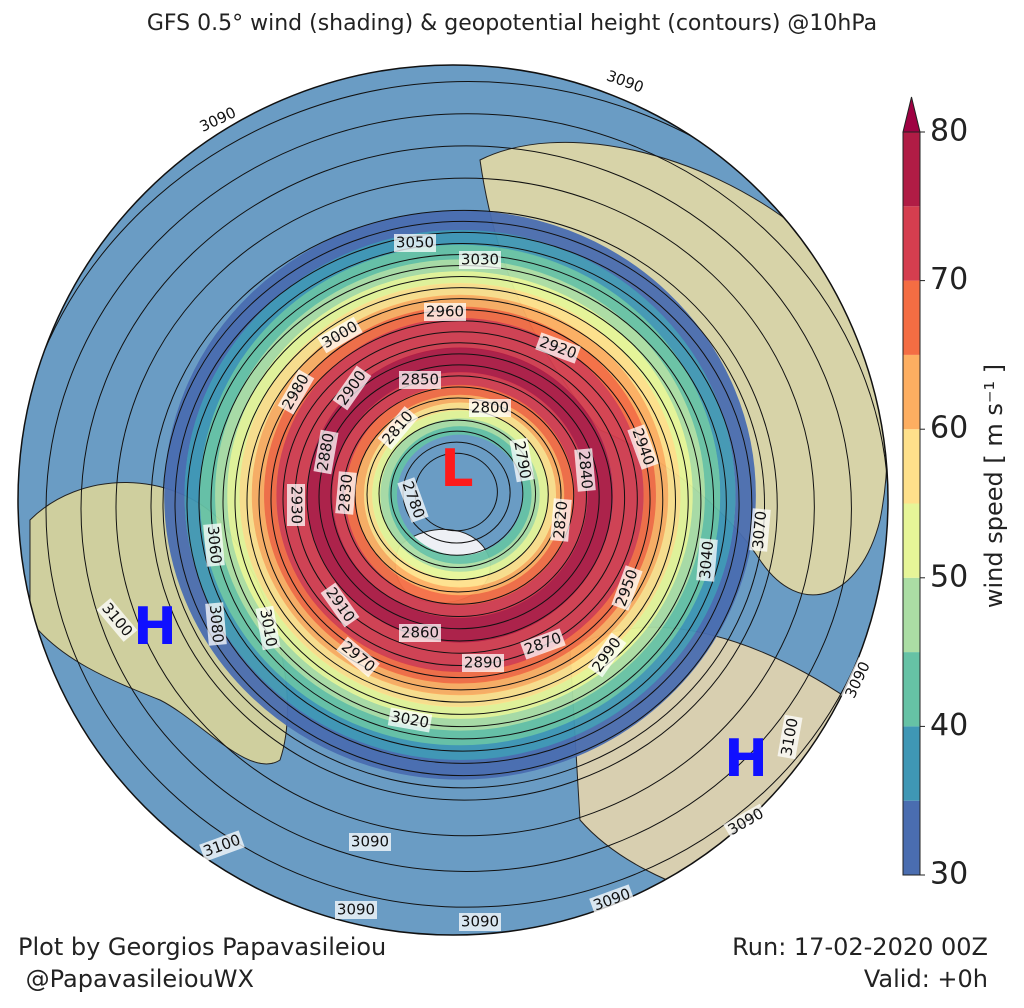 Image resolution: width=1024 pixels, height=1008 pixels. What do you see at coordinates (935, 494) in the screenshot?
I see `colorbar: 30 40 50 60 70 80` at bounding box center [935, 494].